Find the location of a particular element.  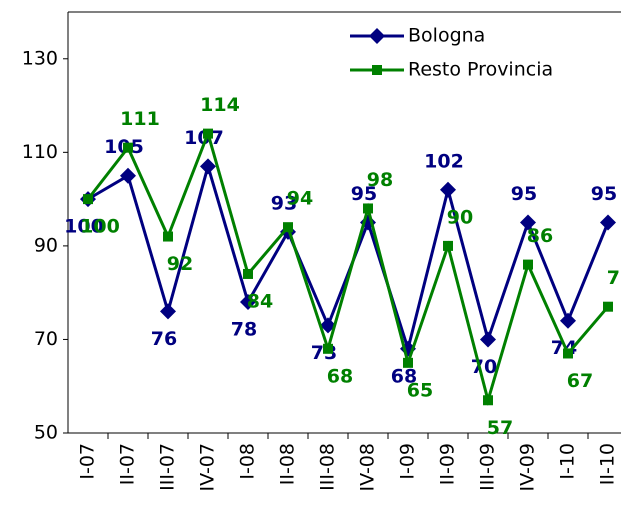

x-tick-label: II-07 is located at coordinates (128, 464).